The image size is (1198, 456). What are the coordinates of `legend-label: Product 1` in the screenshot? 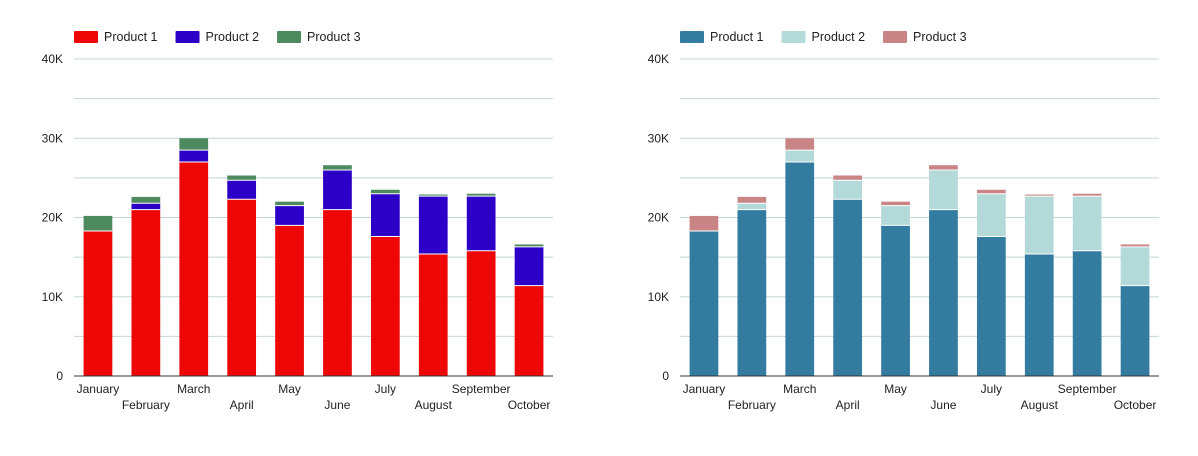 It's located at (131, 37).